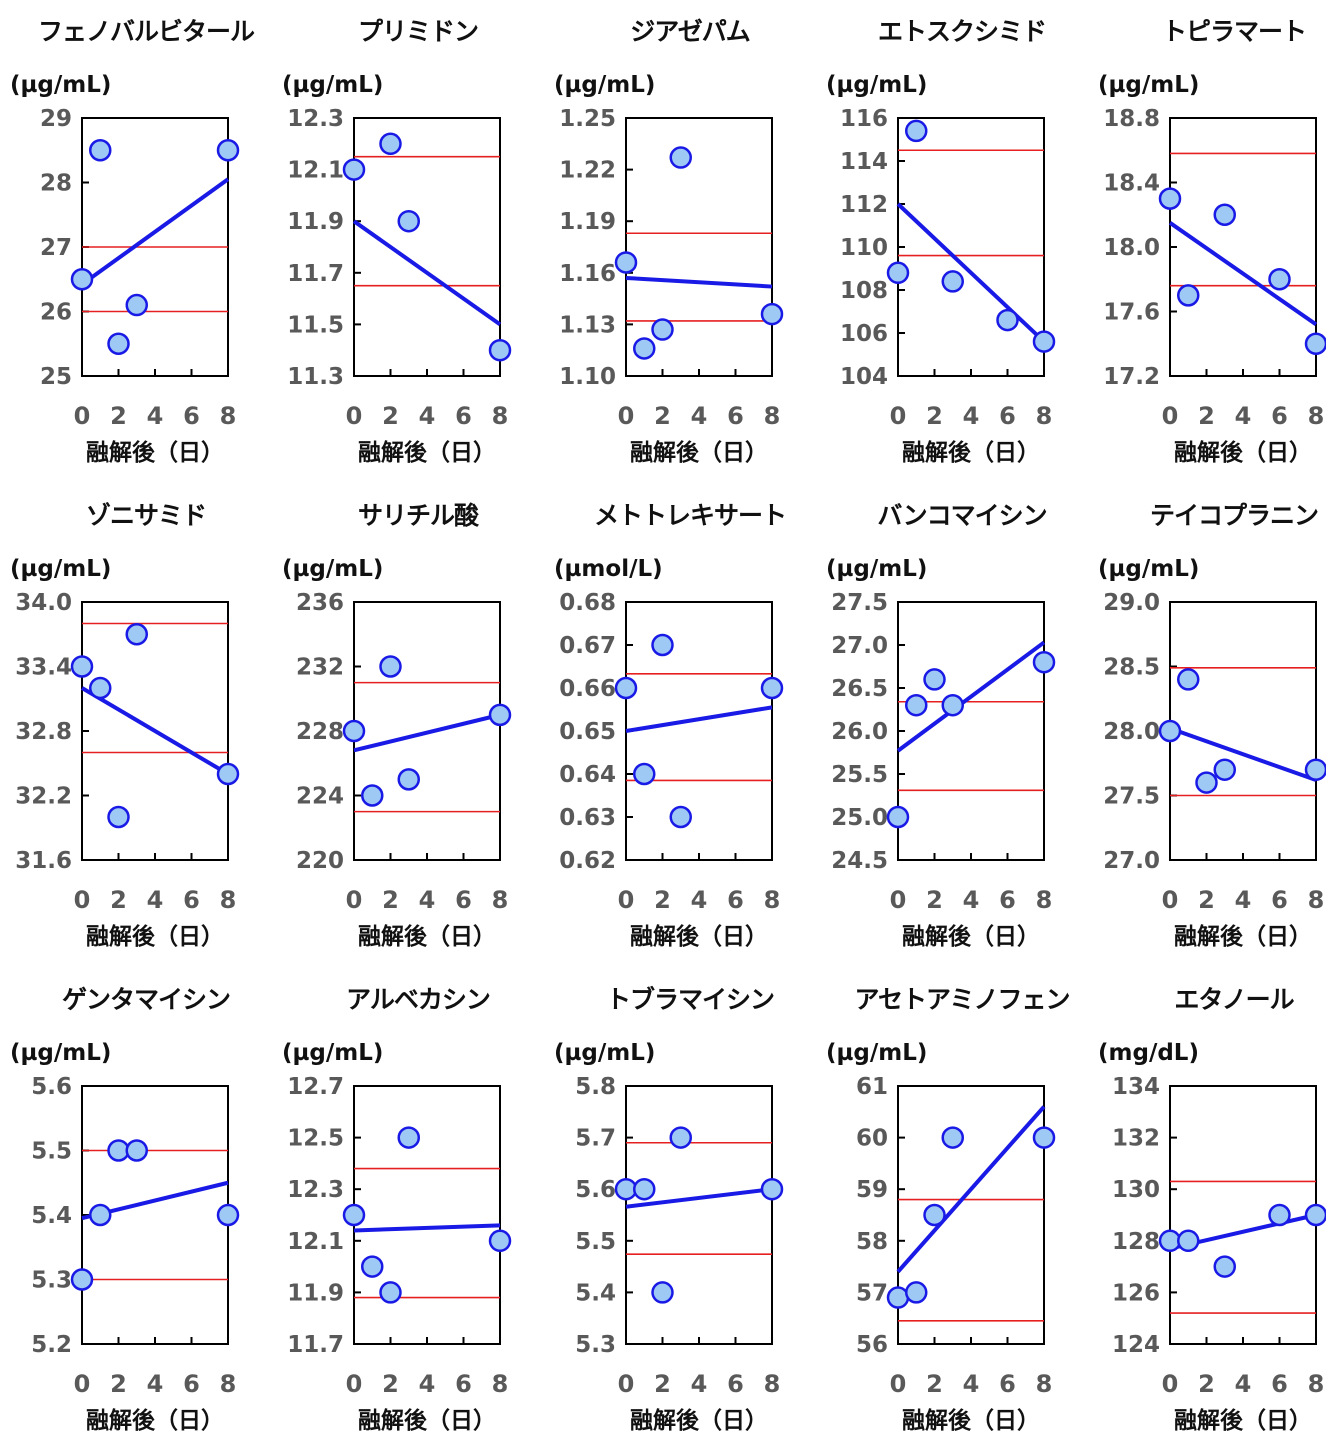 The width and height of the screenshot is (1326, 1452). I want to click on y-tick-label: 27.0, so click(859, 646).